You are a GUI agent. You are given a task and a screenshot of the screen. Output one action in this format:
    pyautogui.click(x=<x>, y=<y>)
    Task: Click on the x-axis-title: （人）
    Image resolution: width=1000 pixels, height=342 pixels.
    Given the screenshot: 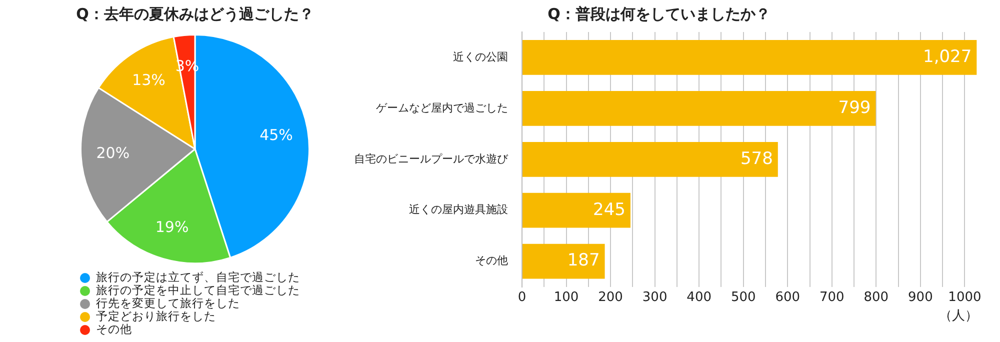 What is the action you would take?
    pyautogui.click(x=958, y=316)
    